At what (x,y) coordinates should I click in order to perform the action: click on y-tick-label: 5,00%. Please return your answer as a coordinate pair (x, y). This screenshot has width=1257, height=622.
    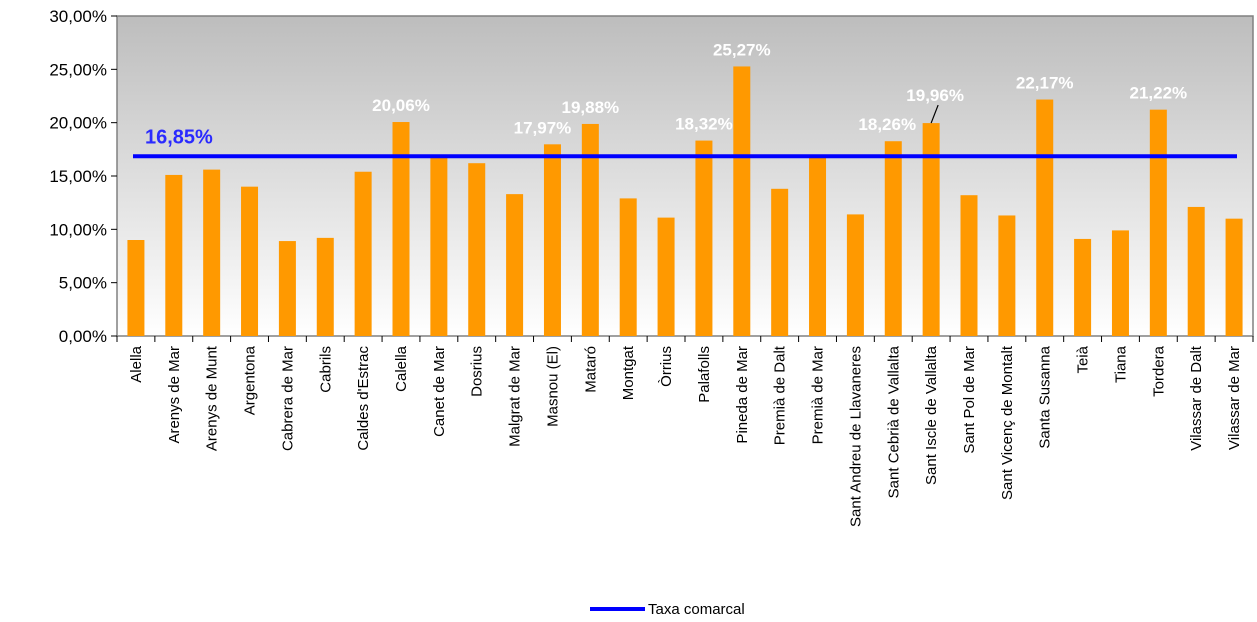
    Looking at the image, I should click on (83, 283).